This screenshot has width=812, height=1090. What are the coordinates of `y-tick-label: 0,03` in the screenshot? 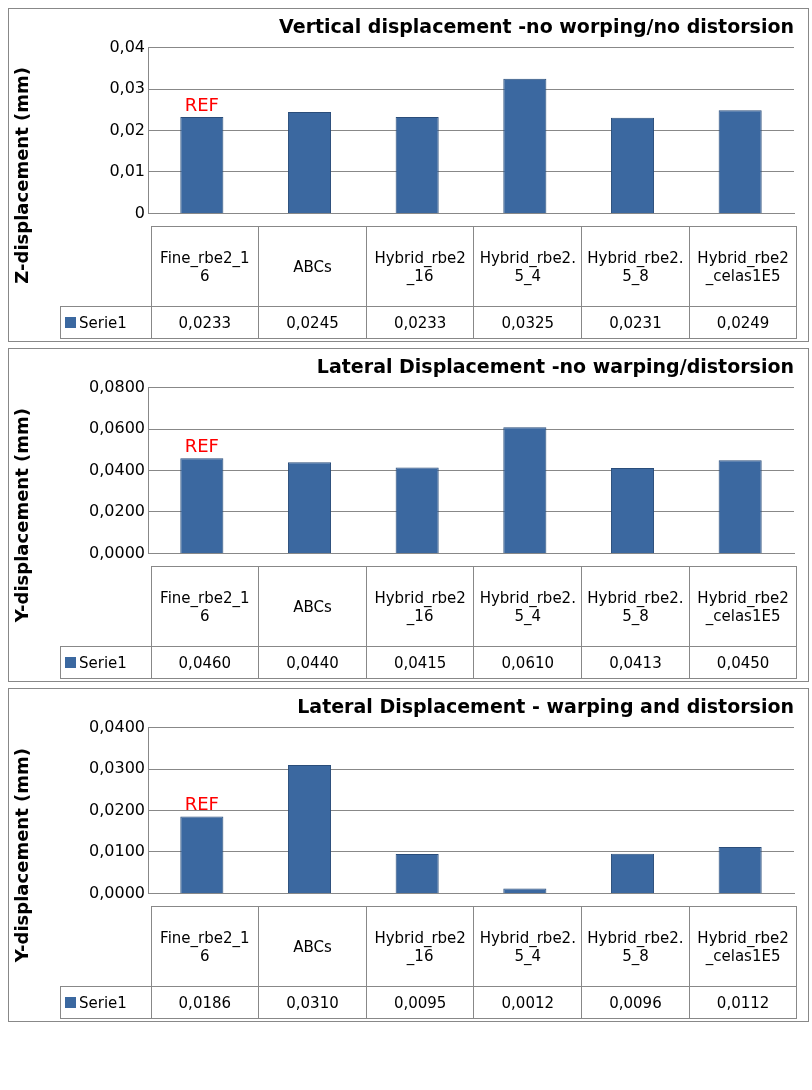 It's located at (127, 88).